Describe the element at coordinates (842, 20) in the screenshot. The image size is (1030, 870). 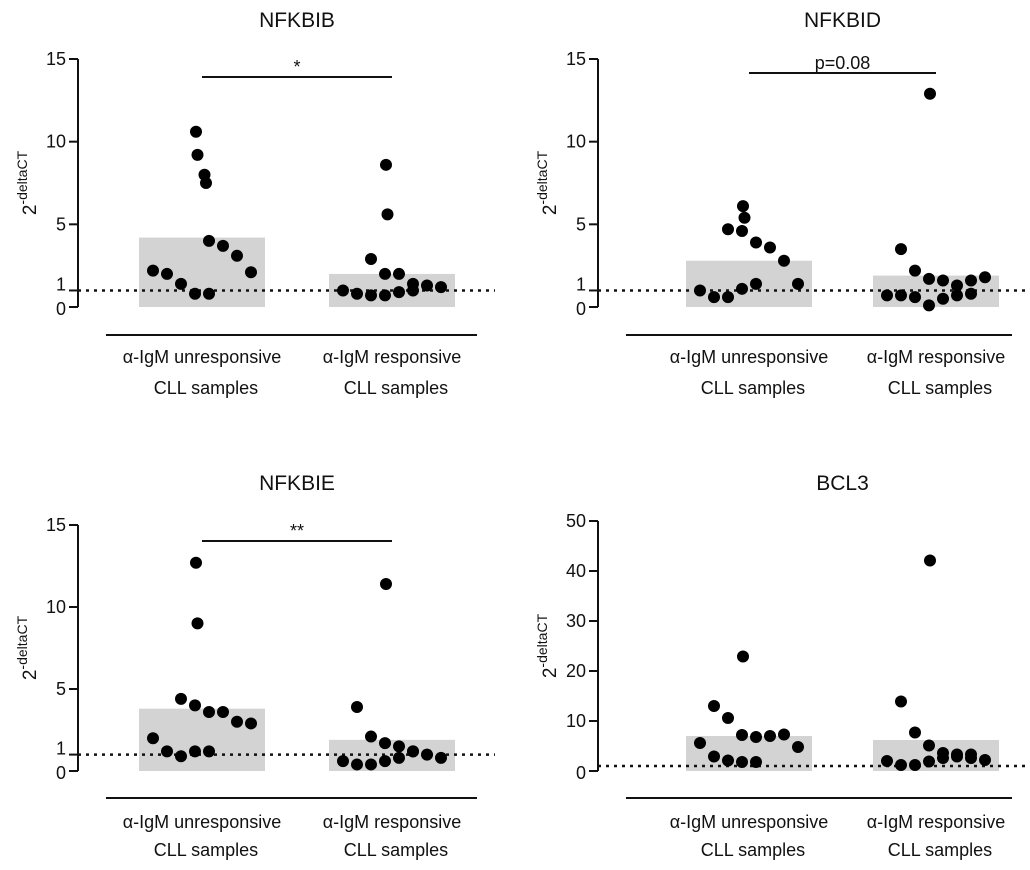
I see `chart-title: NFKBID` at that location.